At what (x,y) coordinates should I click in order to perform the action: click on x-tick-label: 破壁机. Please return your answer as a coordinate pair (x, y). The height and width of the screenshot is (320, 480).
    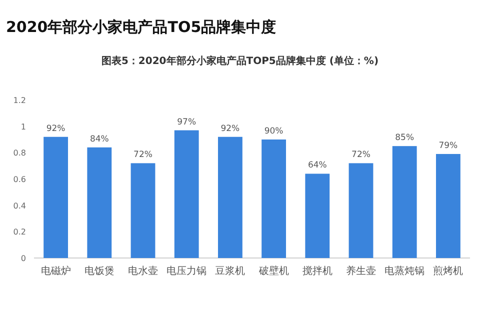
    Looking at the image, I should click on (273, 271).